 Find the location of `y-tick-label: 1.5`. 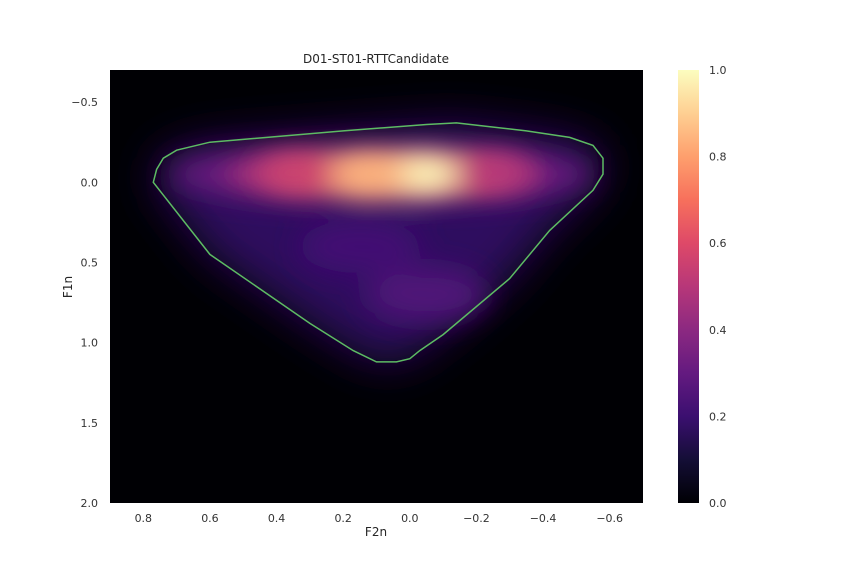

y-tick-label: 1.5 is located at coordinates (90, 423).